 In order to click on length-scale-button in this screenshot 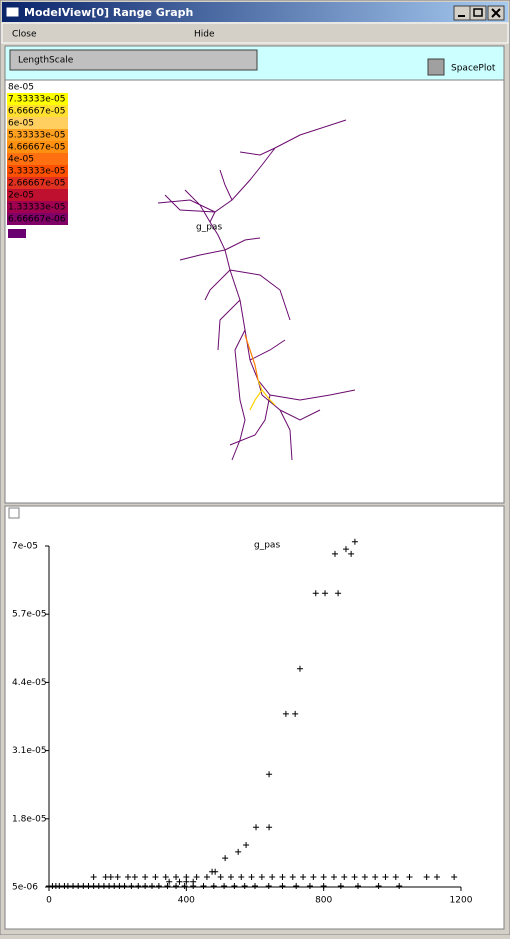, I will do `click(133, 60)`.